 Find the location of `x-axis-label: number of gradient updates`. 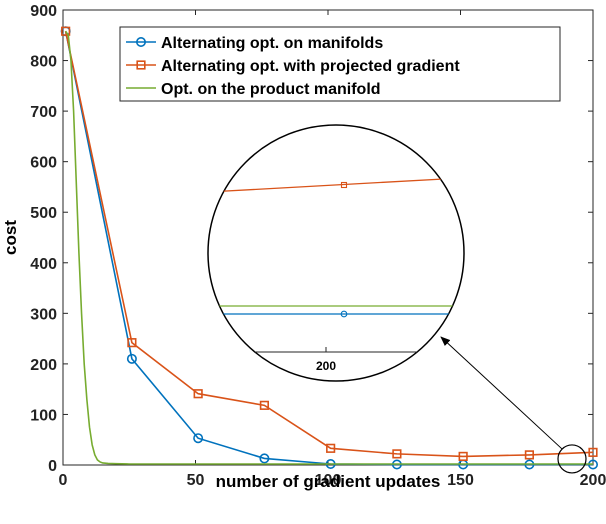

x-axis-label: number of gradient updates is located at coordinates (328, 481).